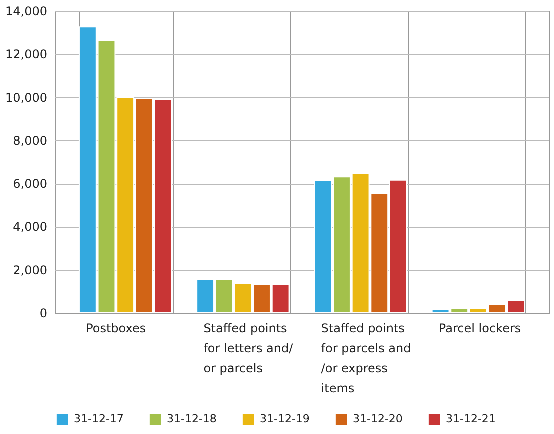 The image size is (554, 434). What do you see at coordinates (378, 419) in the screenshot?
I see `legend-label: 31-12-20` at bounding box center [378, 419].